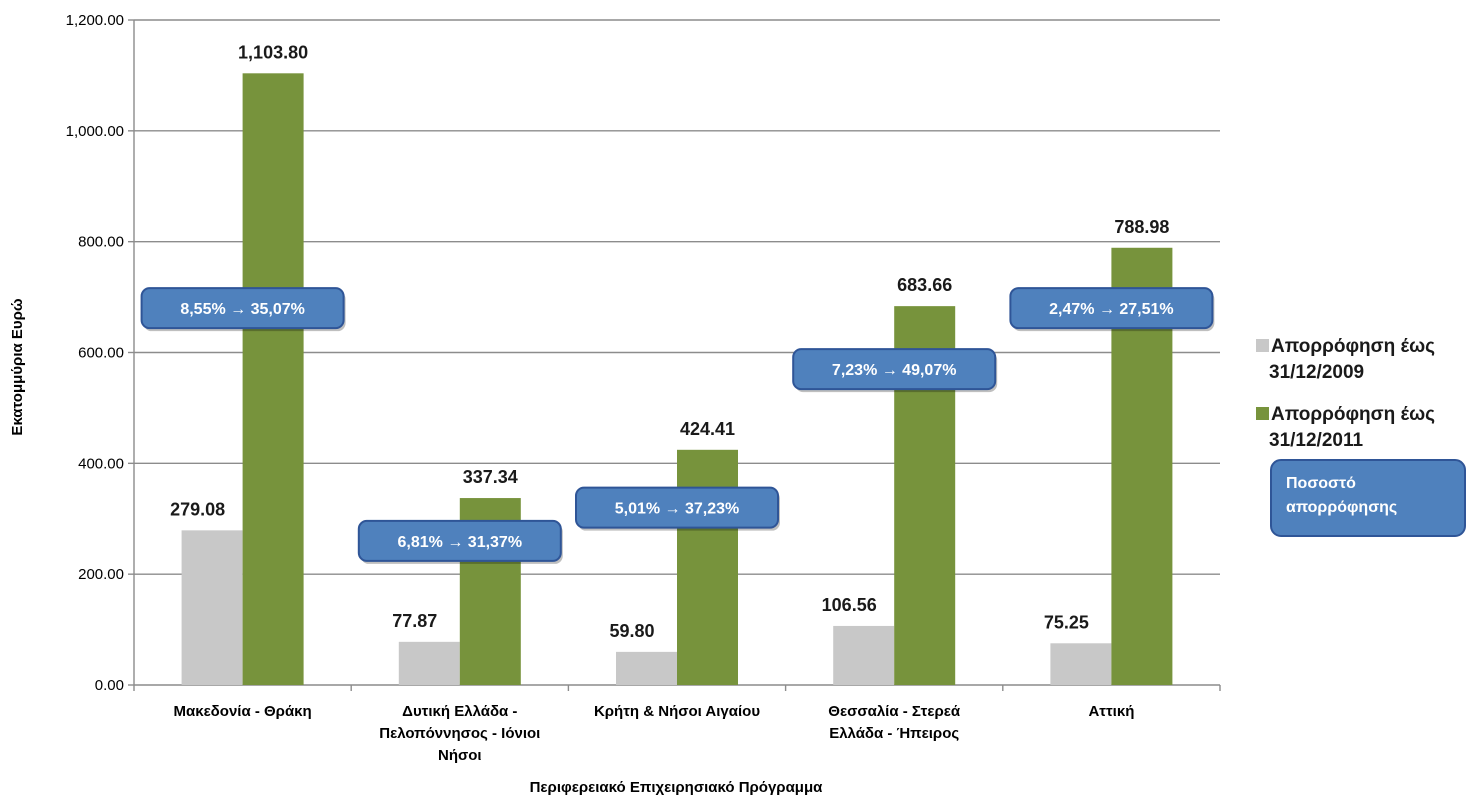  What do you see at coordinates (849, 605) in the screenshot?
I see `data-label: 106.56` at bounding box center [849, 605].